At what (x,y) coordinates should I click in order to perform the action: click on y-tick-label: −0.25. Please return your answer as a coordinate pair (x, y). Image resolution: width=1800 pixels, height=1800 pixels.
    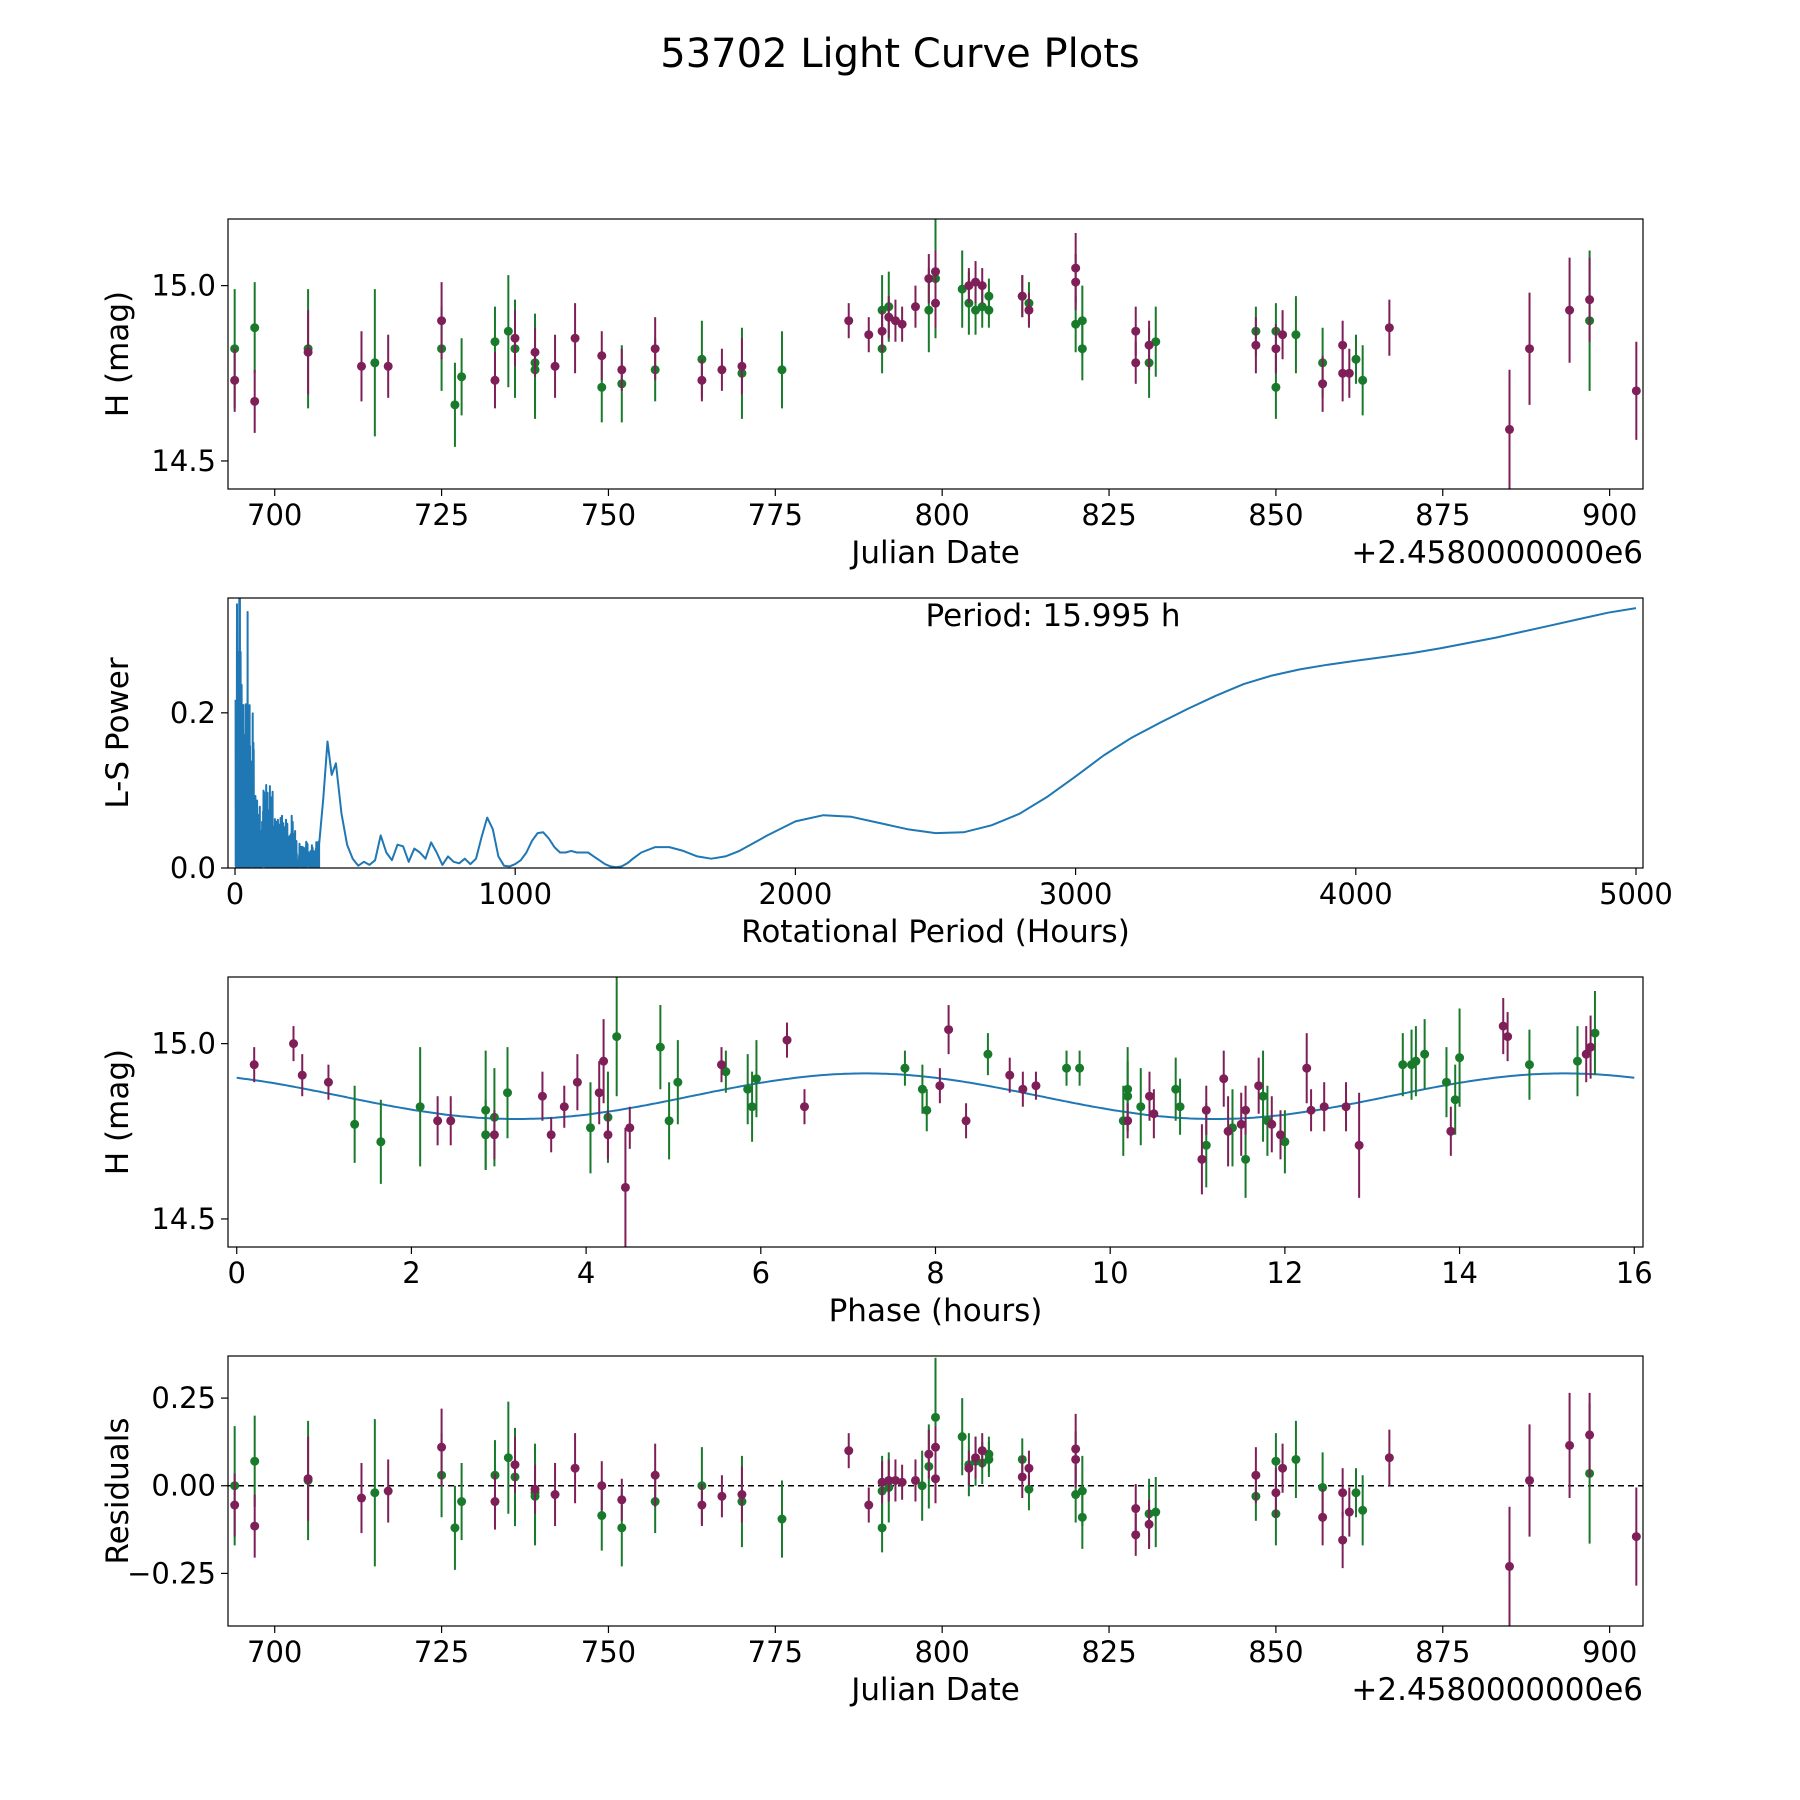
    Looking at the image, I should click on (171, 1573).